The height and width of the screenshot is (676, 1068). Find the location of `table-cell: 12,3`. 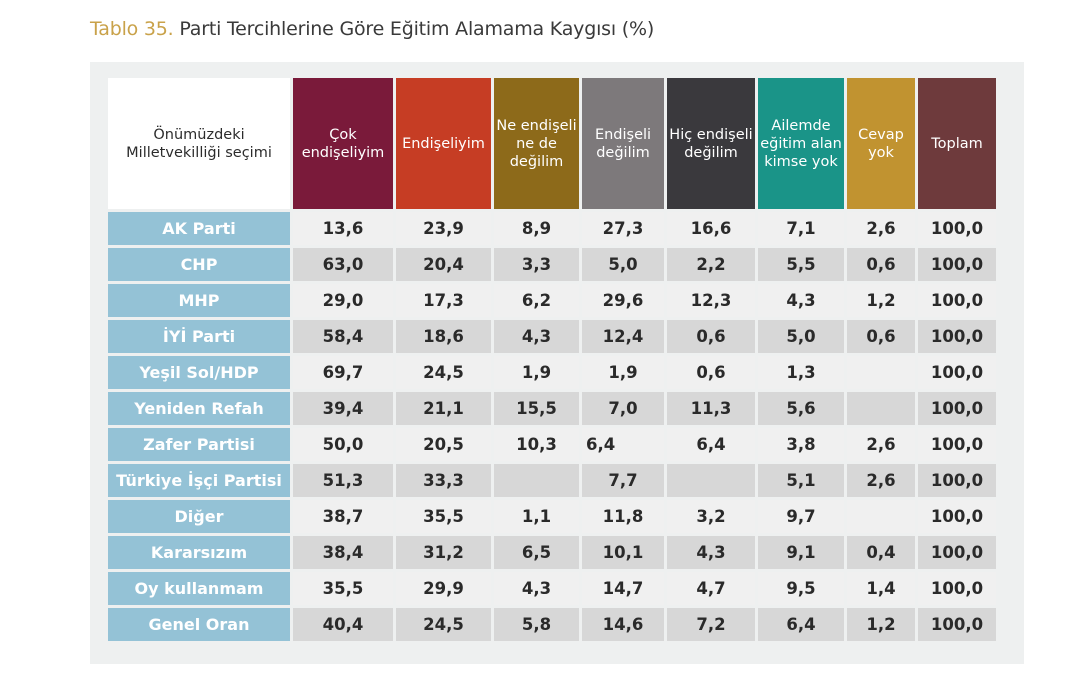

table-cell: 12,3 is located at coordinates (711, 300).